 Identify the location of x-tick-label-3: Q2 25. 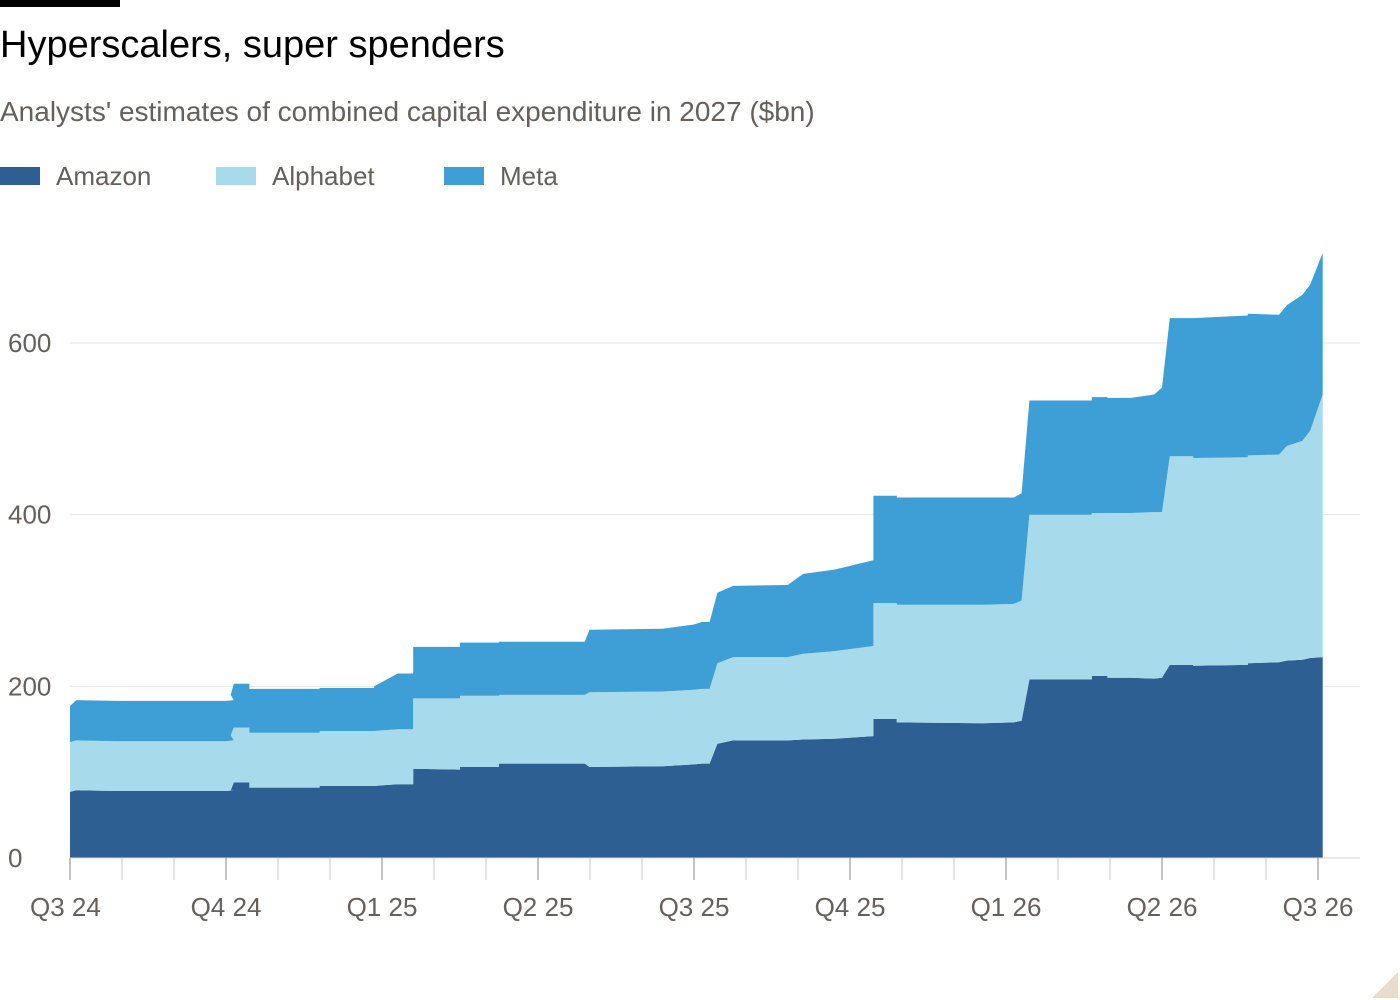
(538, 907).